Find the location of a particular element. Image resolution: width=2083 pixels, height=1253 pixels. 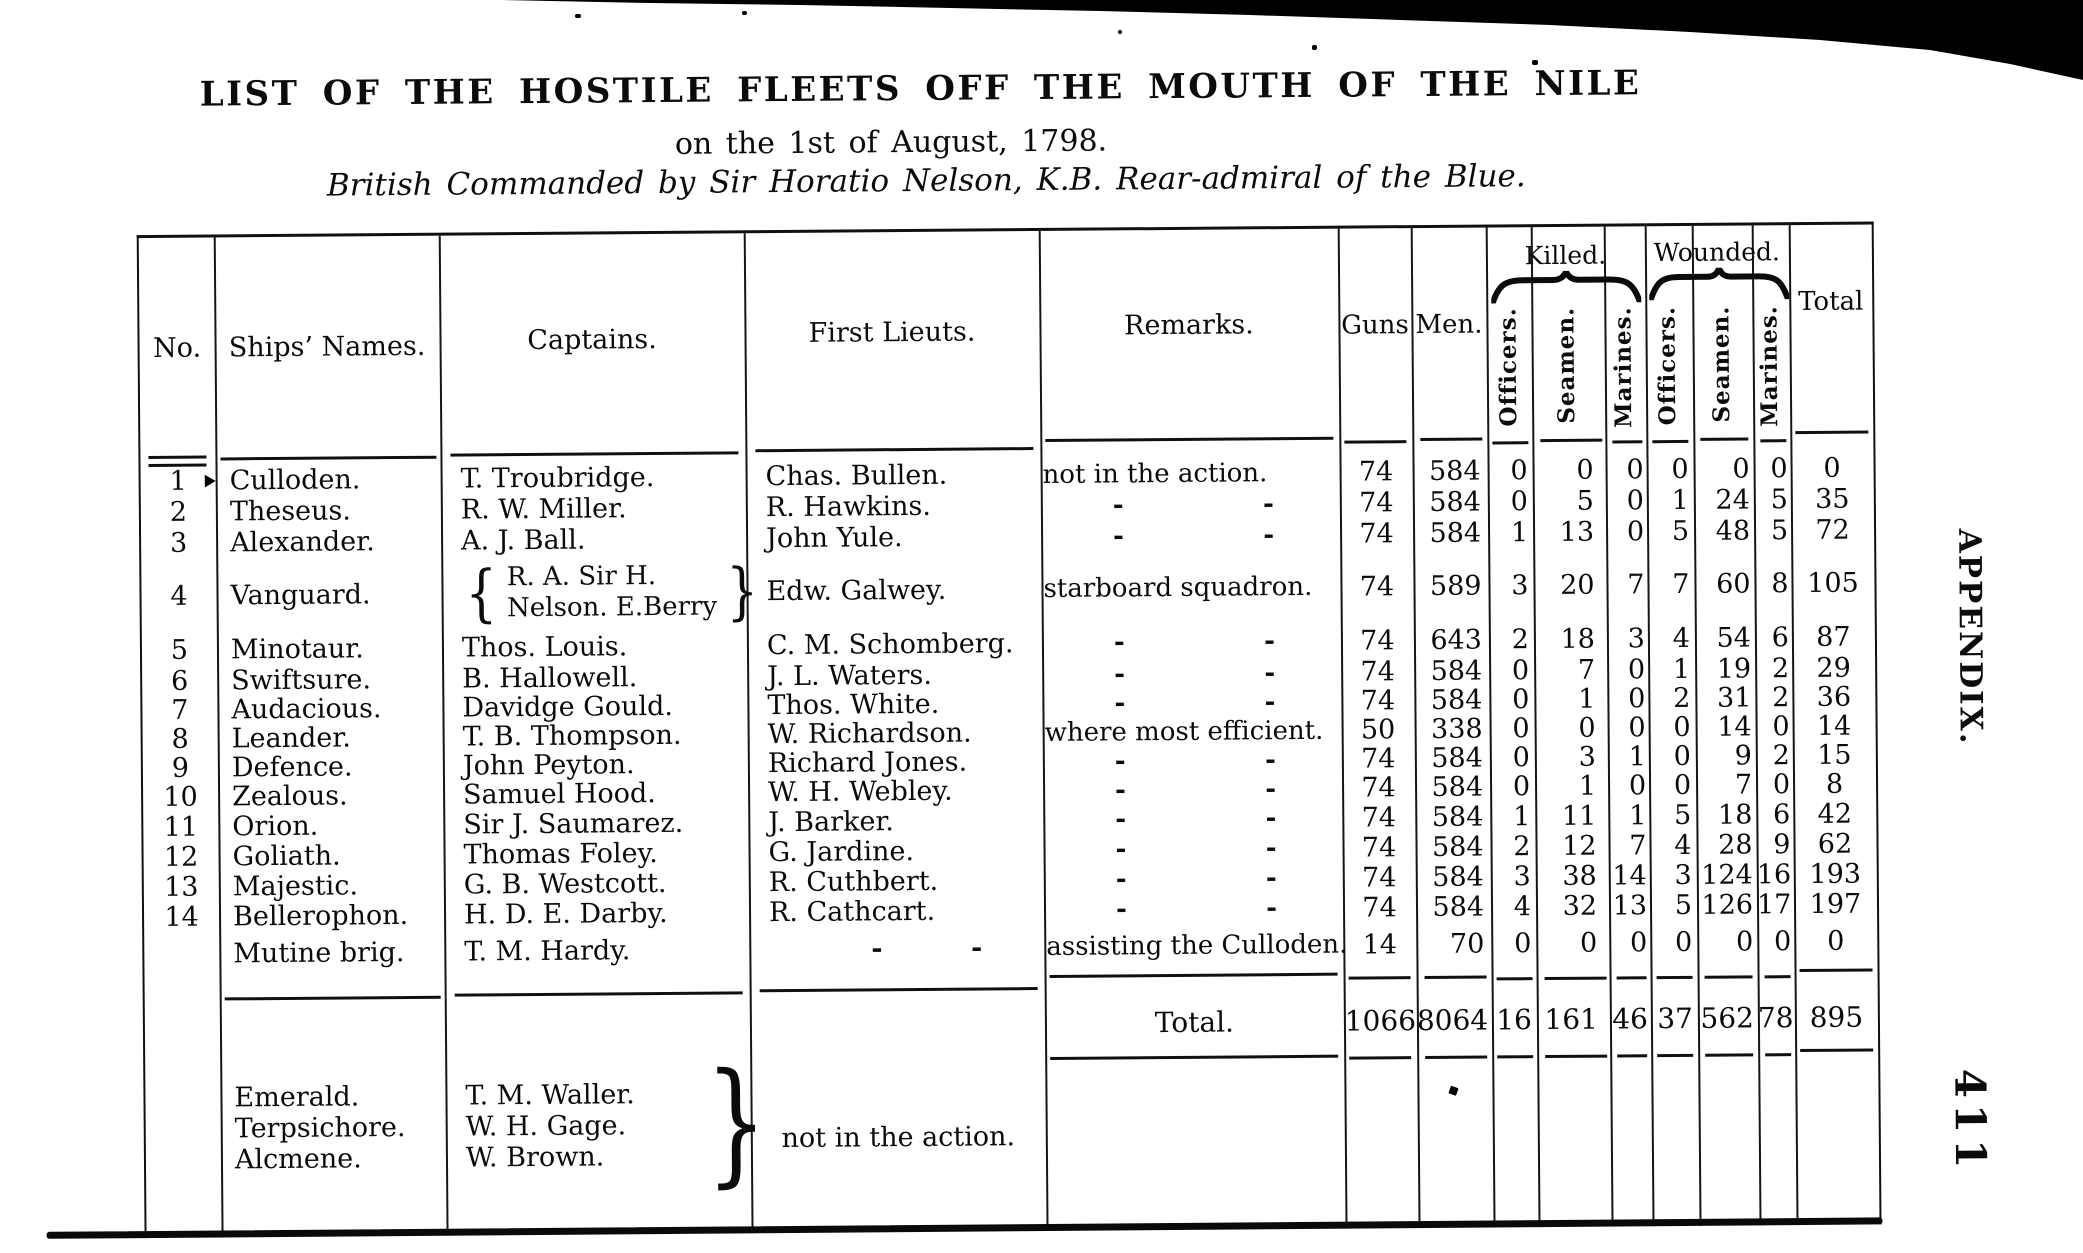

cell-killed-seamen: 1 is located at coordinates (1587, 699).